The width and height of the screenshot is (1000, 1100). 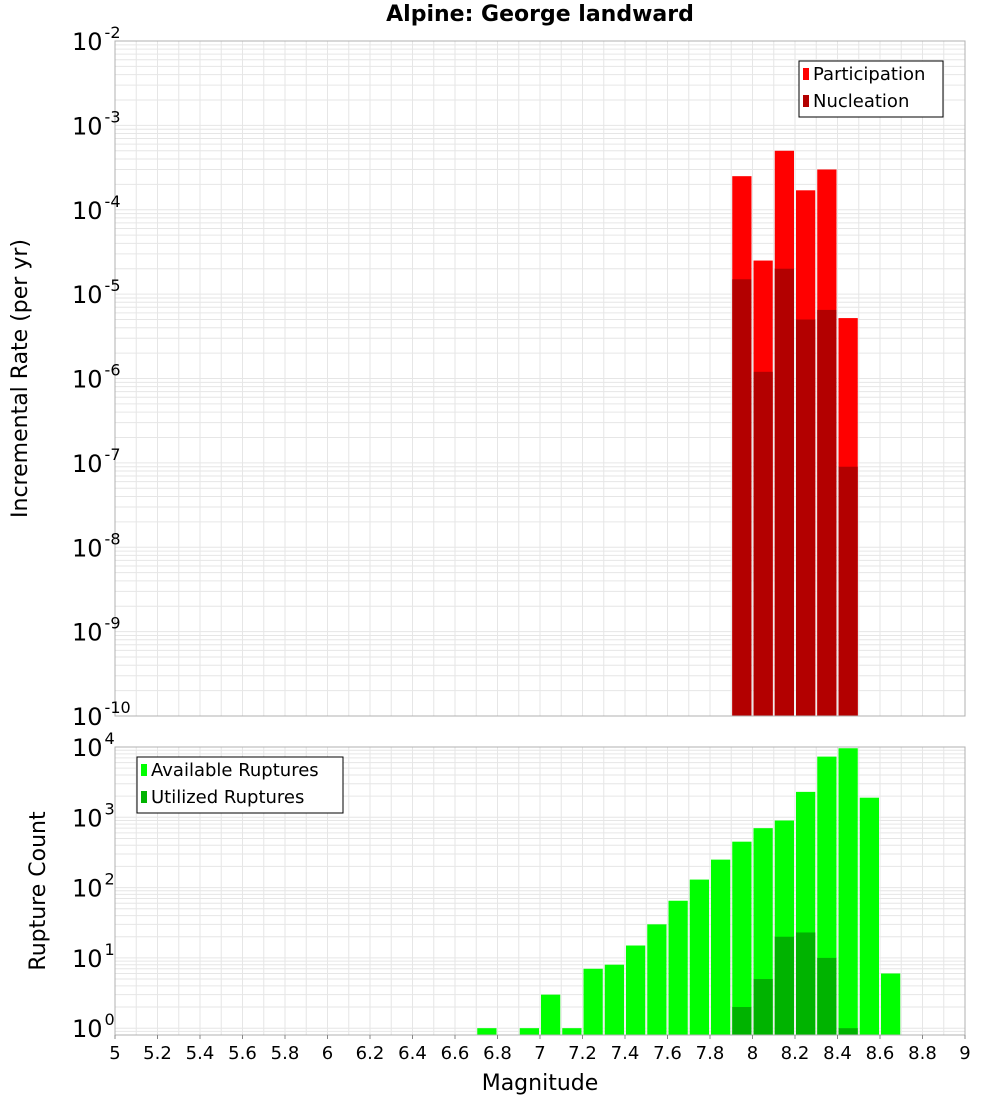 What do you see at coordinates (96, 545) in the screenshot?
I see `y-tick-label: 10 -8` at bounding box center [96, 545].